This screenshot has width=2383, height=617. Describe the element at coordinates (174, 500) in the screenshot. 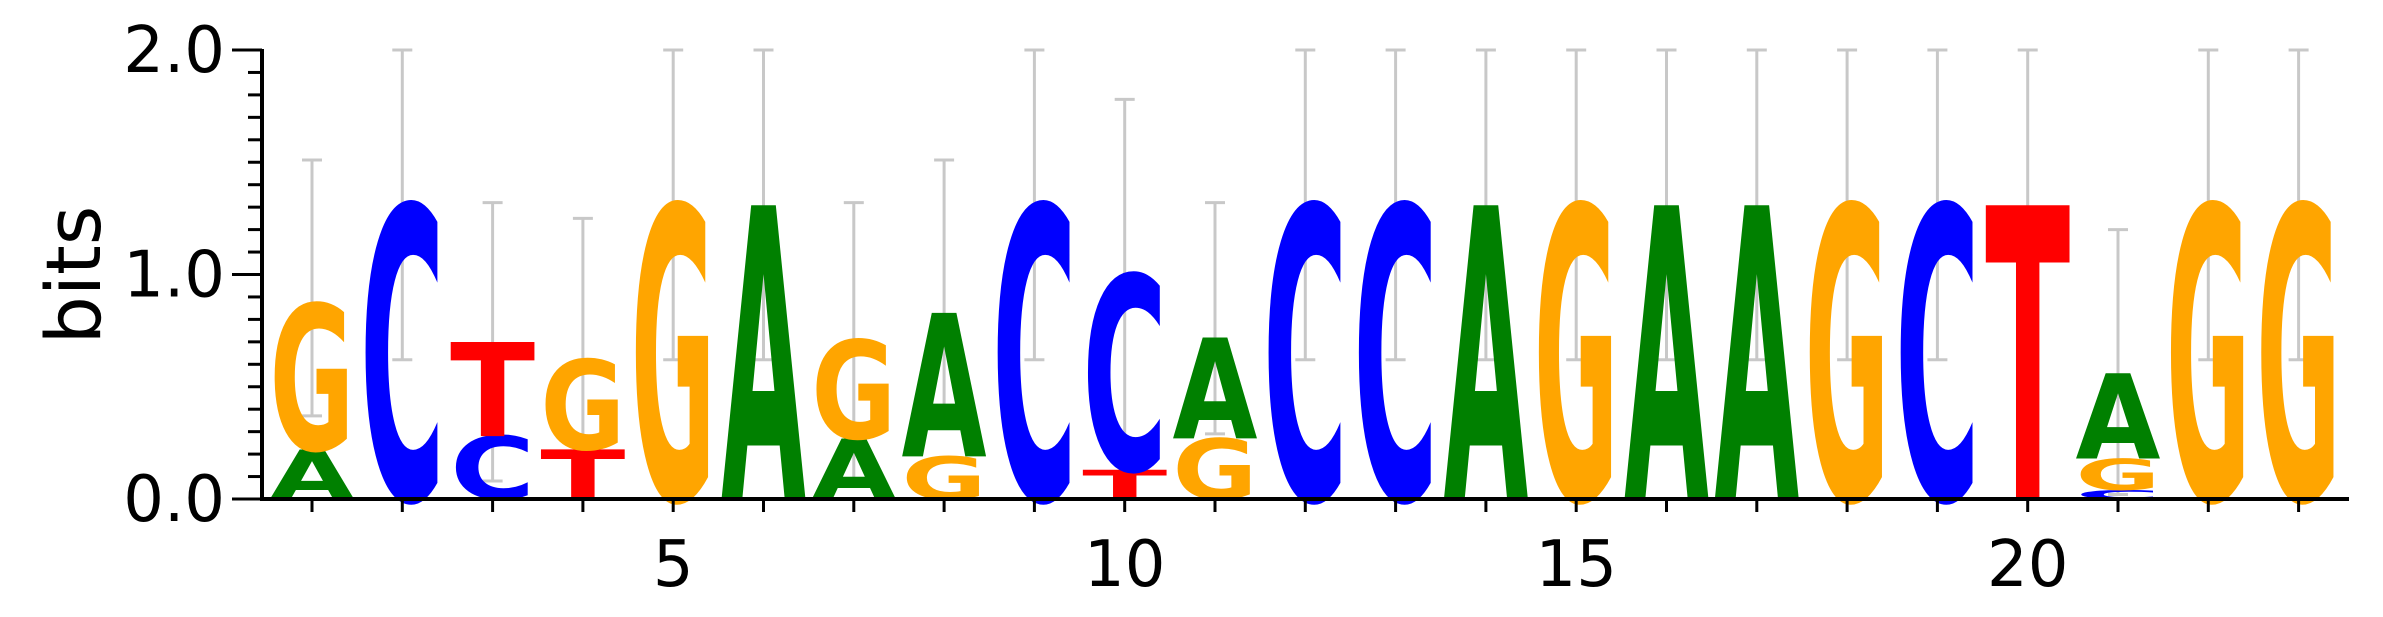

I see `y-tick-label: 0.0` at that location.